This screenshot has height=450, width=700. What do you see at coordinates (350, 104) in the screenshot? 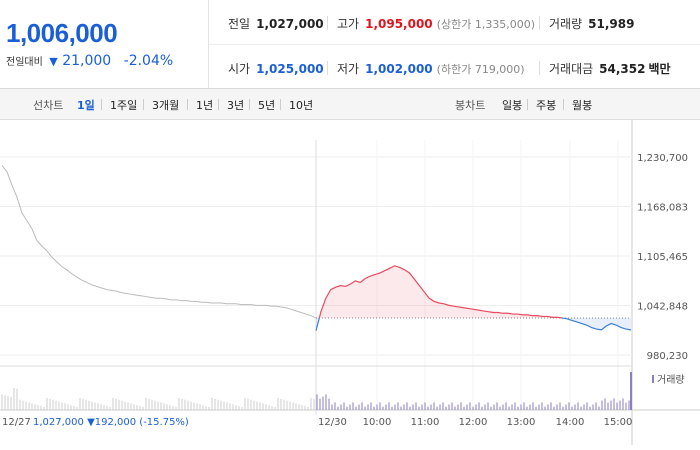
I see `chart-tabs: 선차트 1일 1주일 3개월 1년 3년 5년 10년 봉차트 일봉 주봉 월봉` at bounding box center [350, 104].